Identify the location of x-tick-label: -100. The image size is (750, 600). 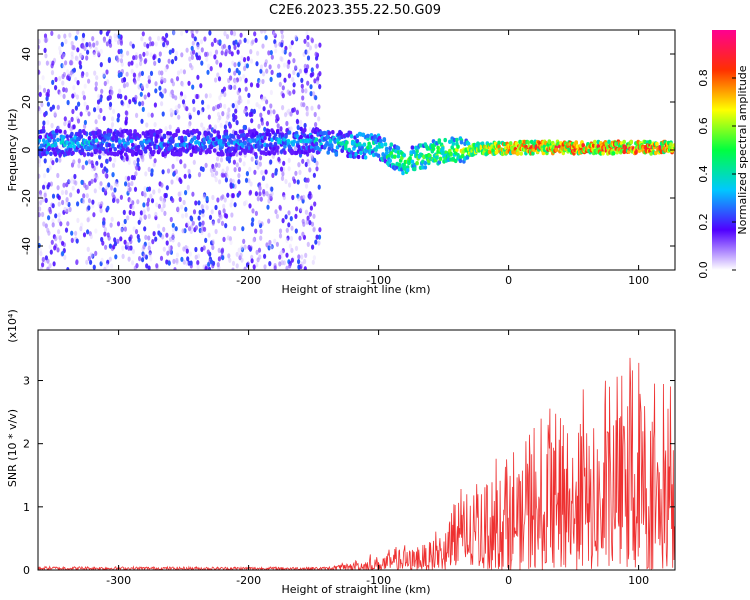
(378, 580).